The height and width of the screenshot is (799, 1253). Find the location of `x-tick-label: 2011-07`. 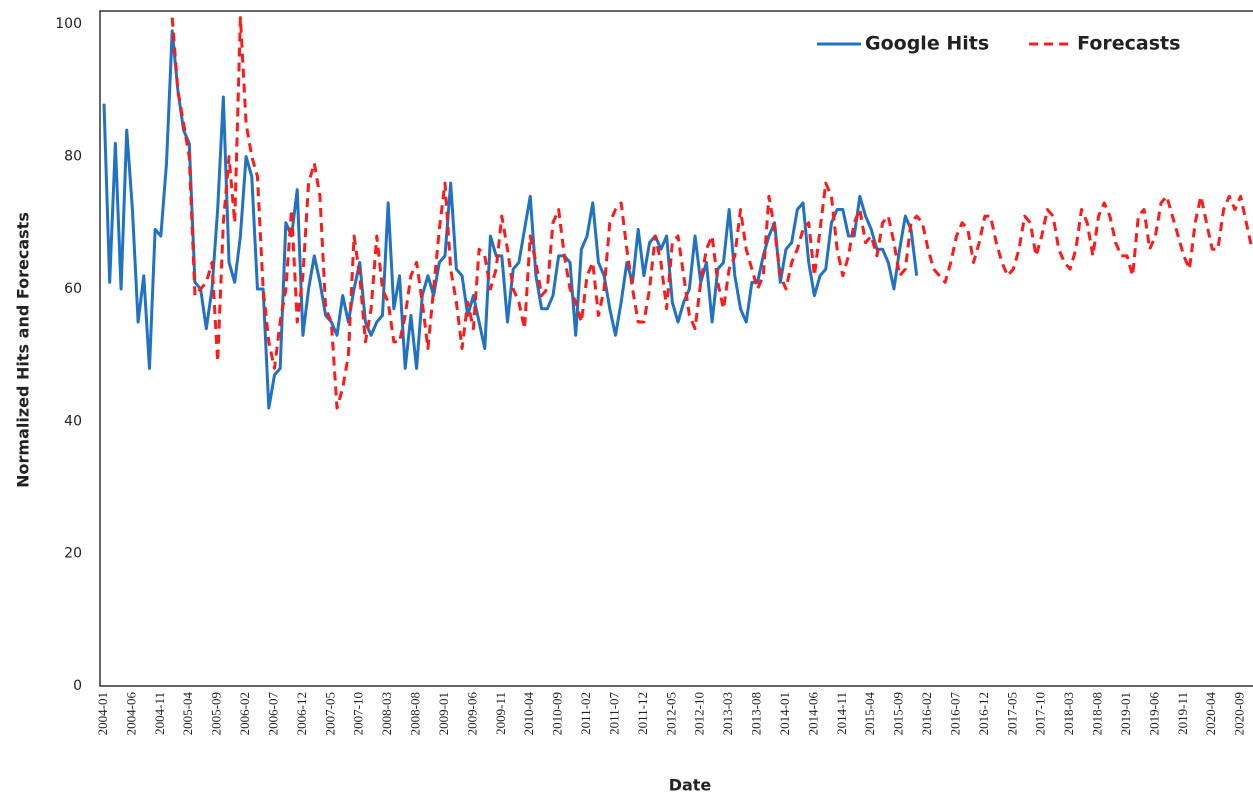

x-tick-label: 2011-07 is located at coordinates (613, 713).